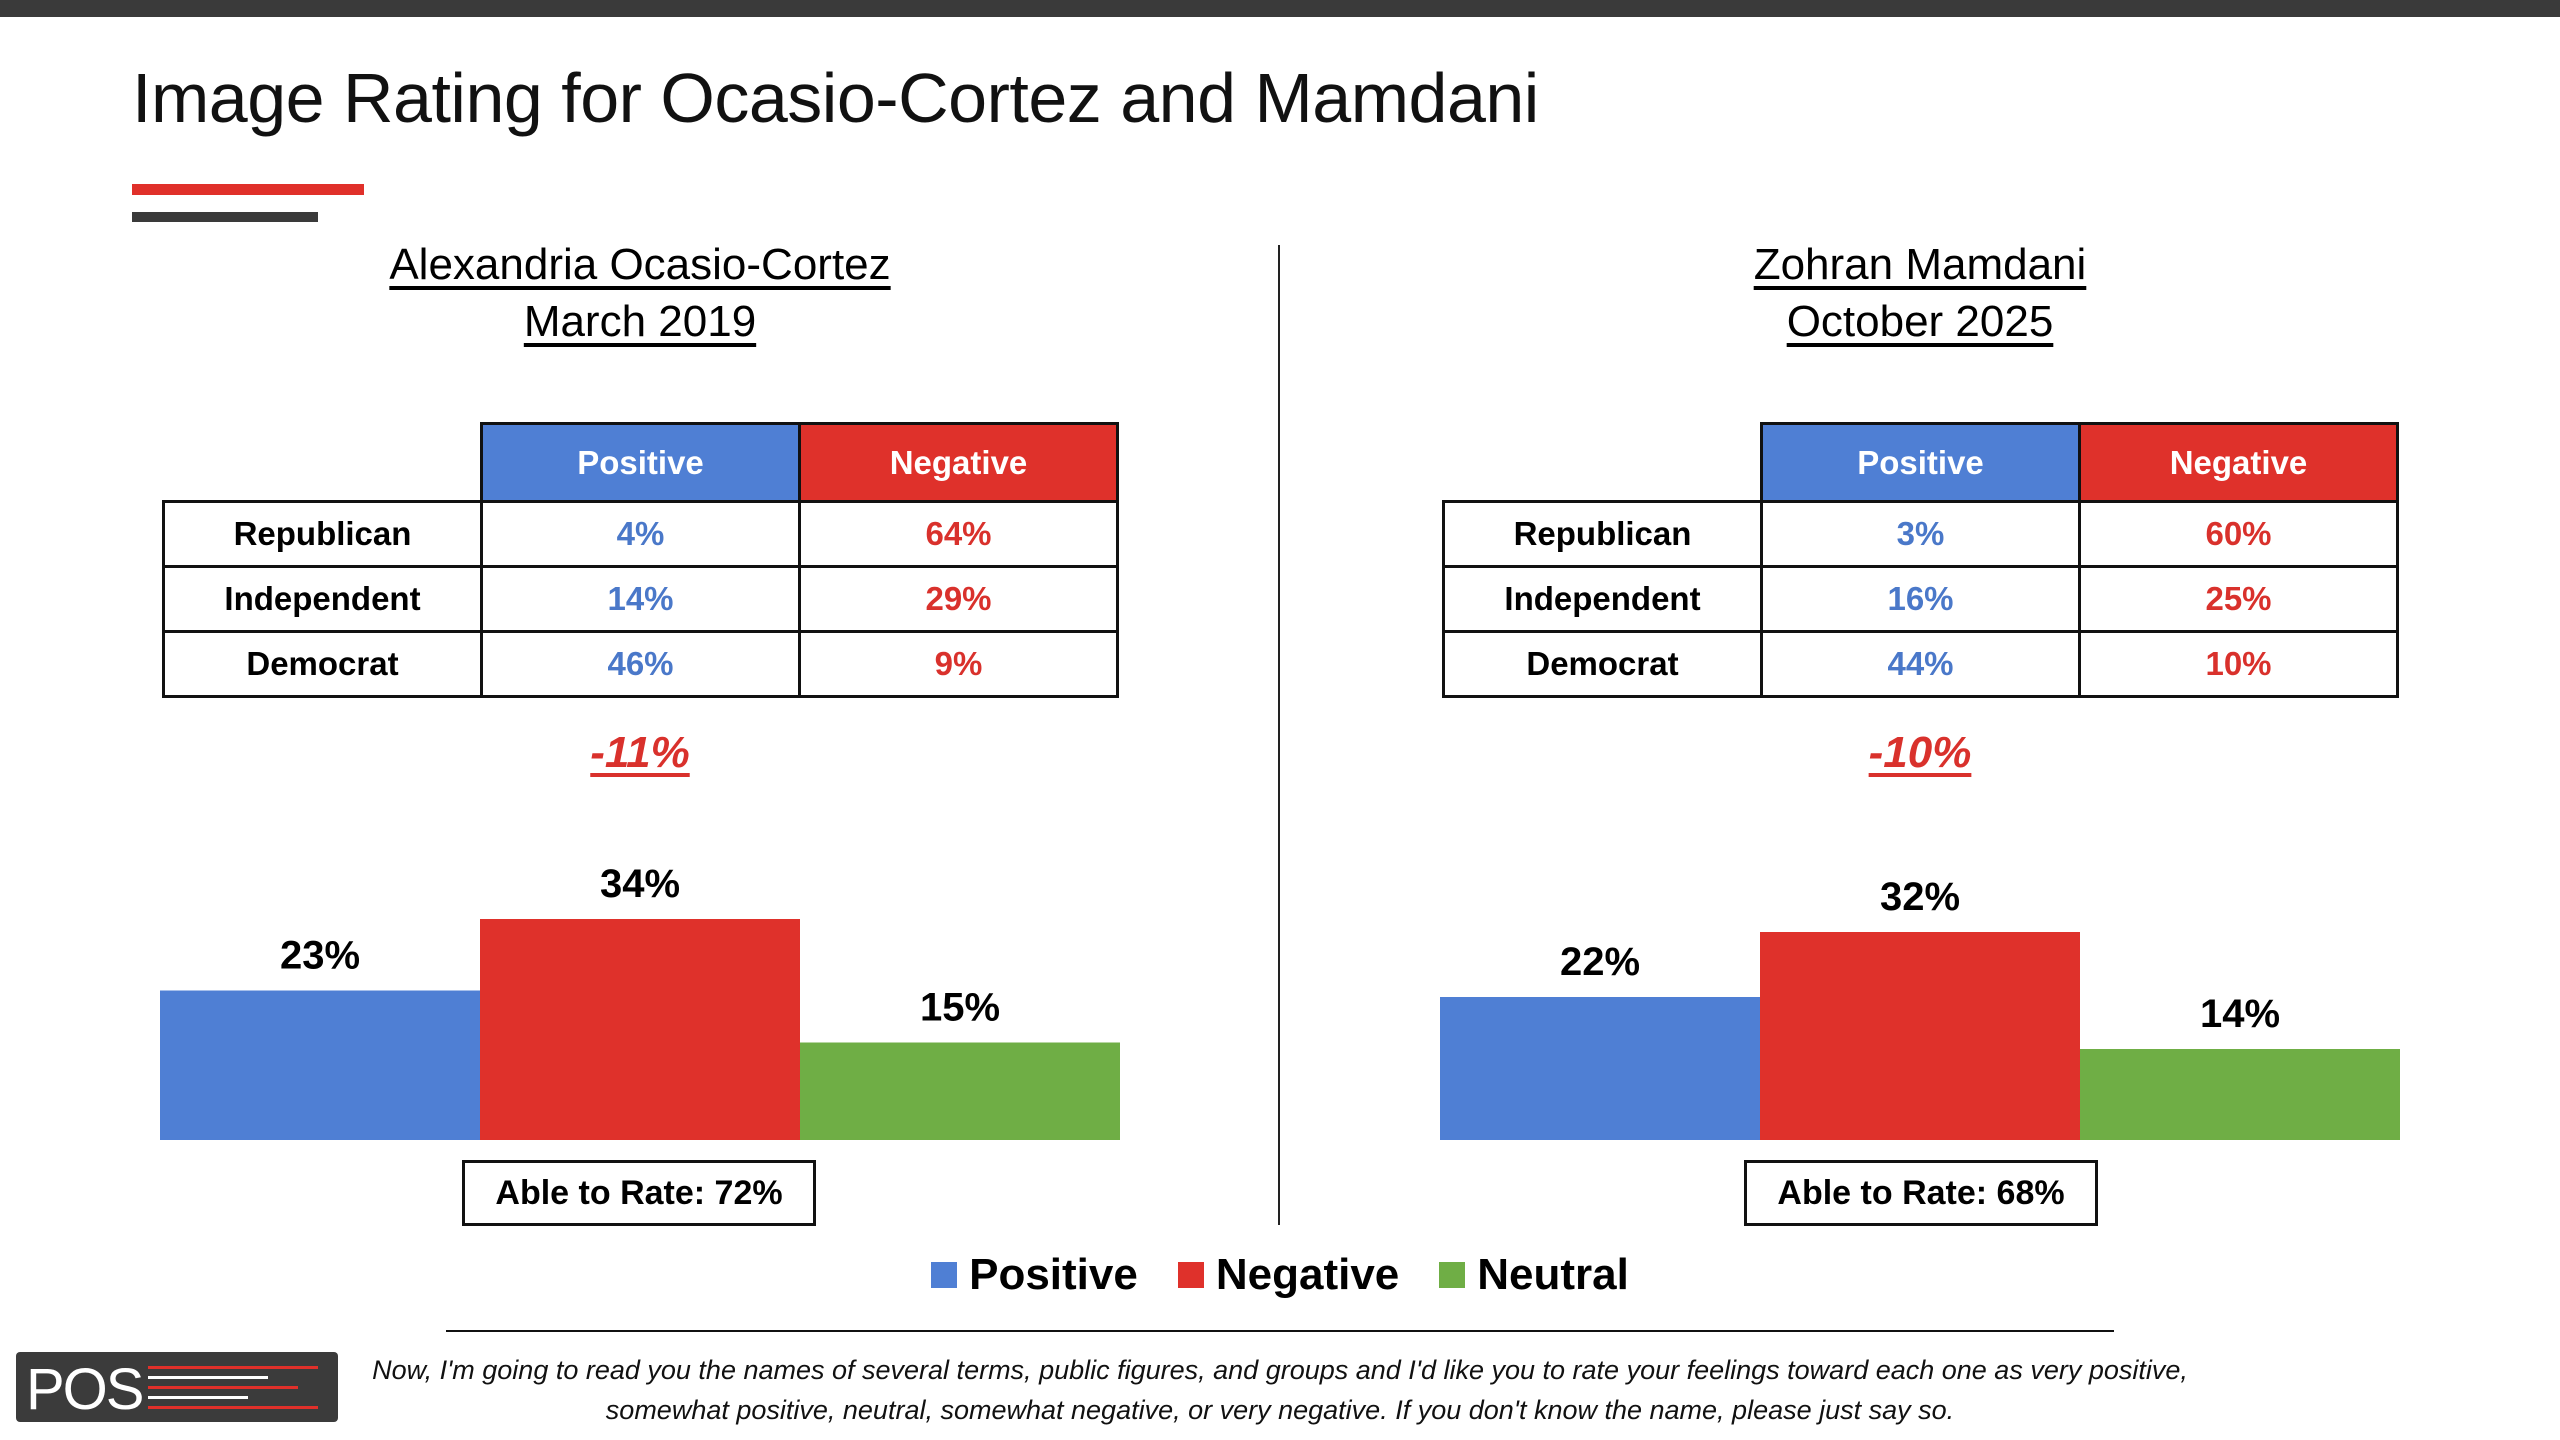 Image resolution: width=2560 pixels, height=1440 pixels. I want to click on bar-value-label: 22%, so click(1600, 962).